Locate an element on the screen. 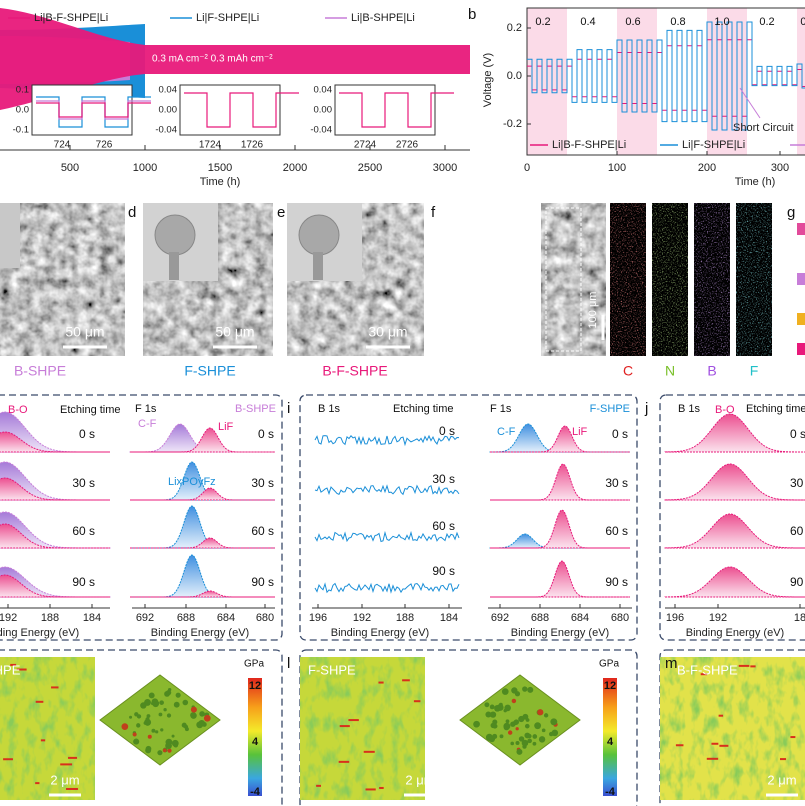 The width and height of the screenshot is (805, 806). x-tick-label: 692 is located at coordinates (500, 618).